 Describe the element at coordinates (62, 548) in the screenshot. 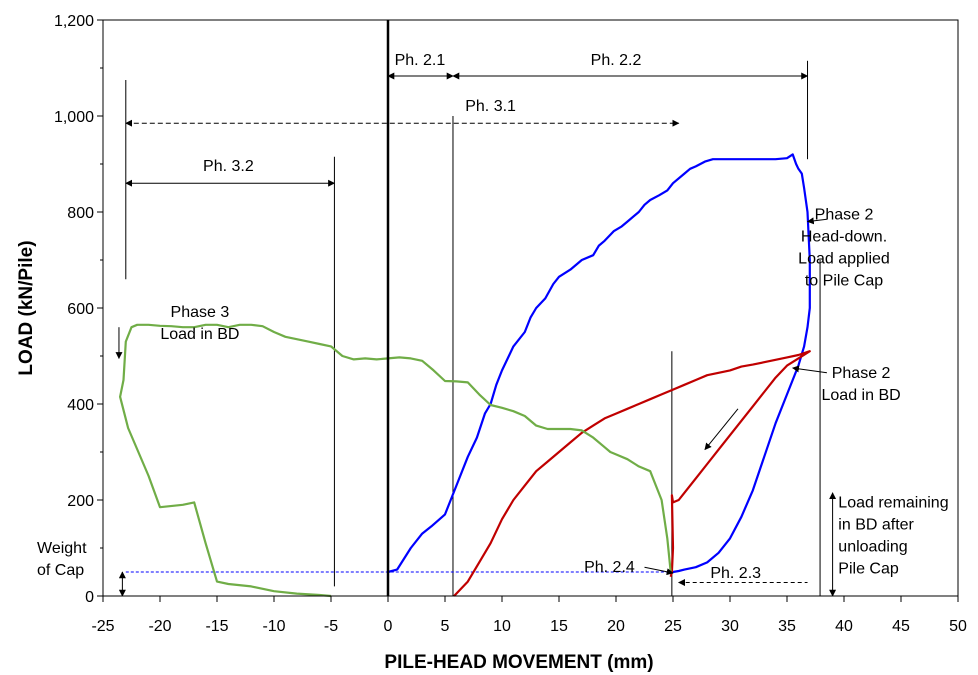

I see `weight-of-cap-label-line-1: Weight` at that location.